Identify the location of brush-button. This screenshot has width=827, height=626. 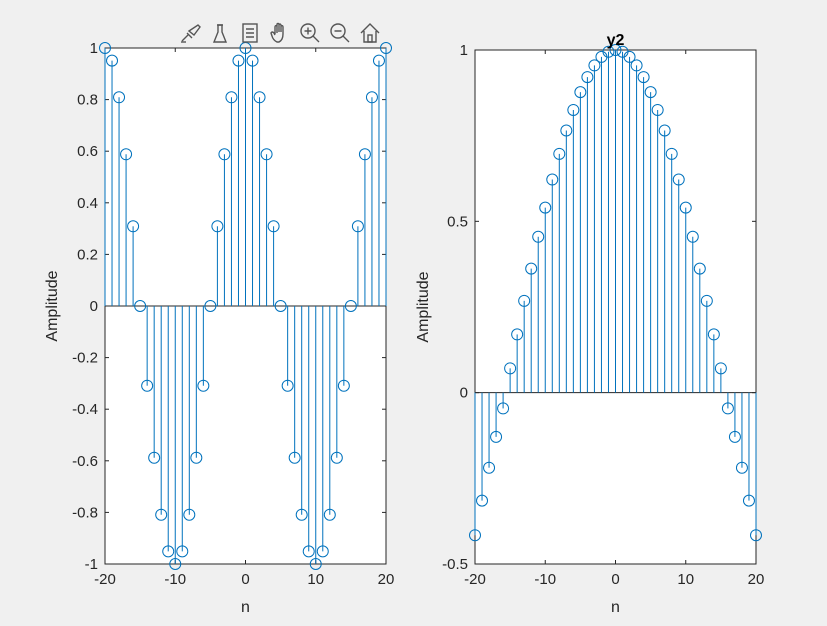
(190, 33).